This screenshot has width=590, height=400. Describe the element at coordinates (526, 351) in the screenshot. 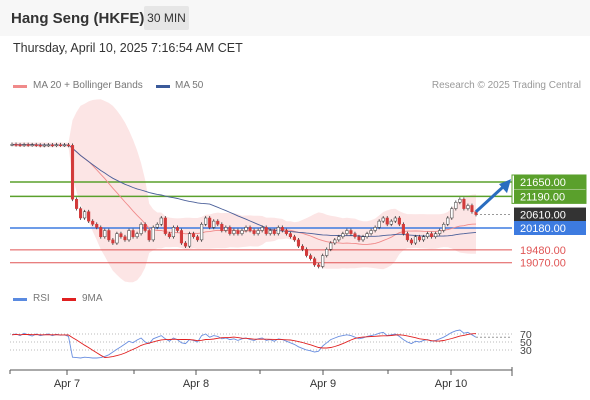

I see `rsi-level-label-30: 30` at that location.